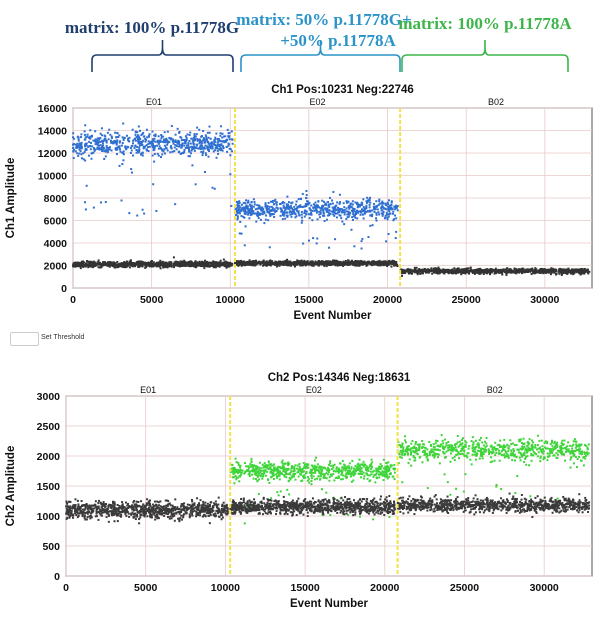 This screenshot has height=618, width=605. Describe the element at coordinates (49, 487) in the screenshot. I see `y-tick-label: 1500` at that location.